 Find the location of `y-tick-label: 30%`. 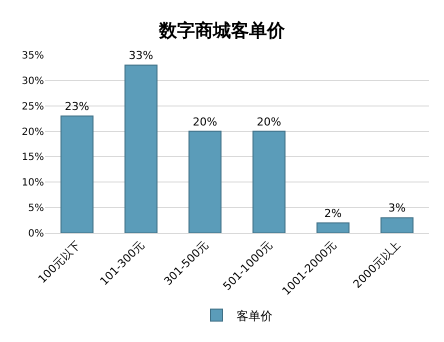

y-tick-label: 30% is located at coordinates (33, 81).